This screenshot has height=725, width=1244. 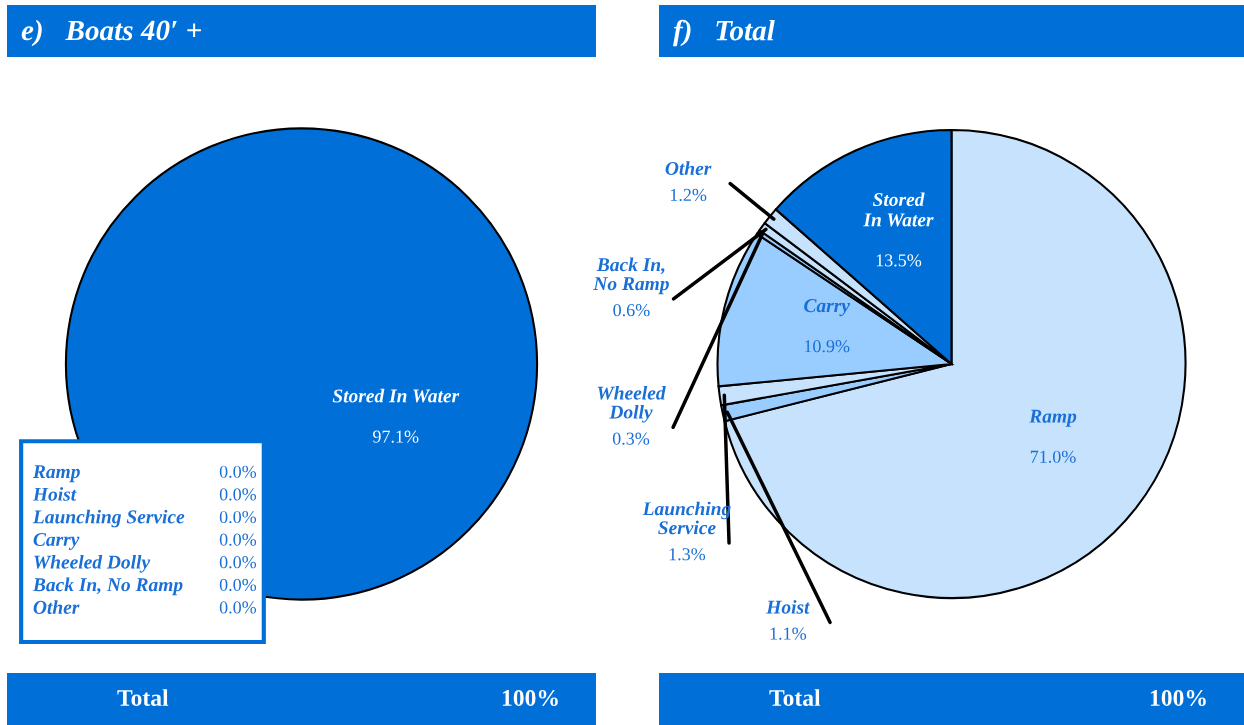 I want to click on slice-label: Back In, No Ramp, so click(x=631, y=276).